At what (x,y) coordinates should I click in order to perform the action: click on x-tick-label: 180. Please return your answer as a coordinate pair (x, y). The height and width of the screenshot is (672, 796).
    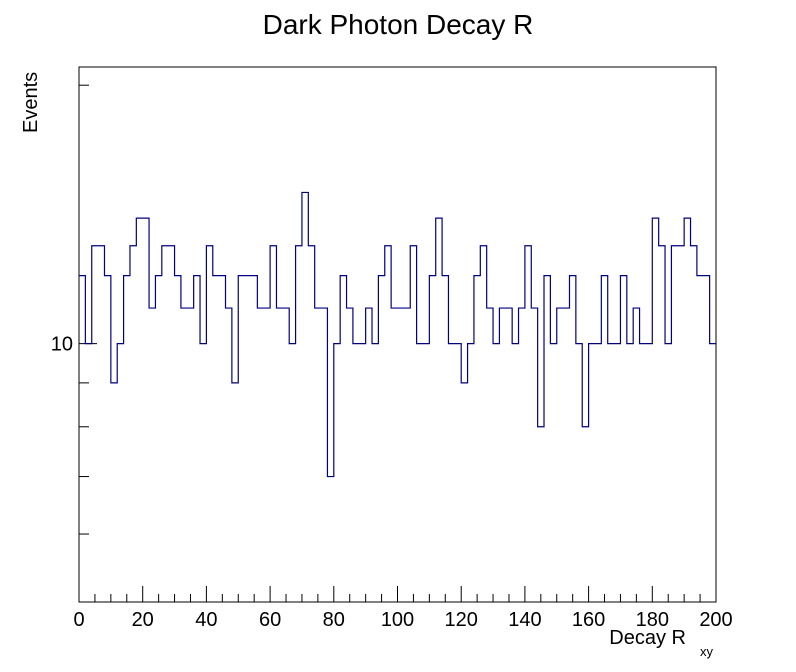
    Looking at the image, I should click on (652, 620).